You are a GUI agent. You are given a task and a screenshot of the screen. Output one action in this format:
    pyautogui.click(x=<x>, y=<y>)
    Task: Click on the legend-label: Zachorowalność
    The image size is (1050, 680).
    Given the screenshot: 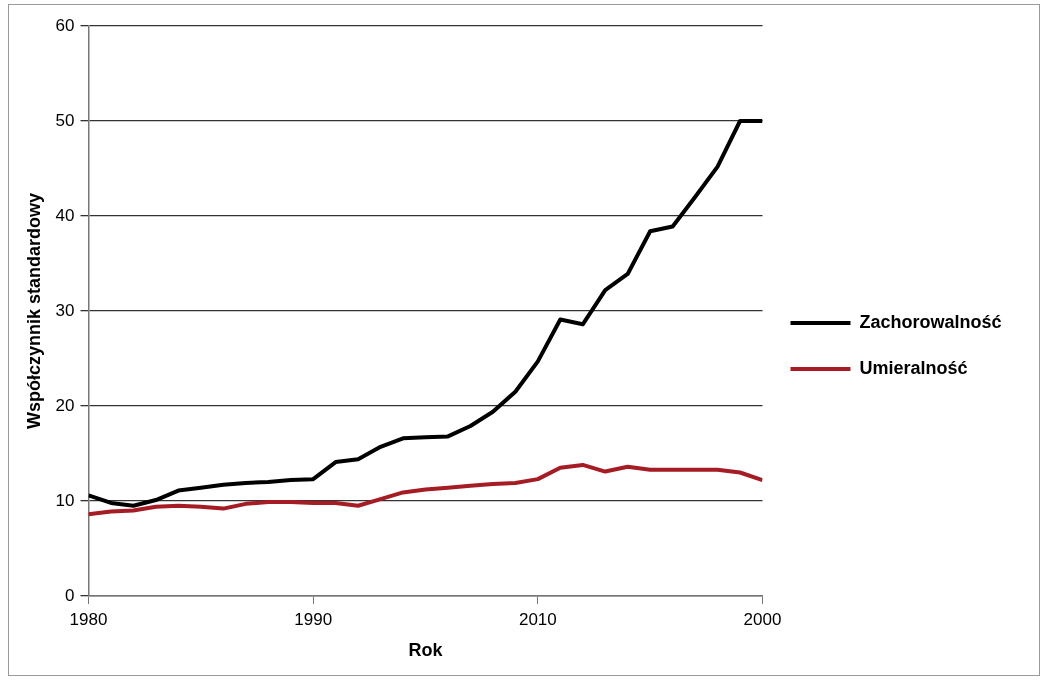 What is the action you would take?
    pyautogui.click(x=930, y=321)
    